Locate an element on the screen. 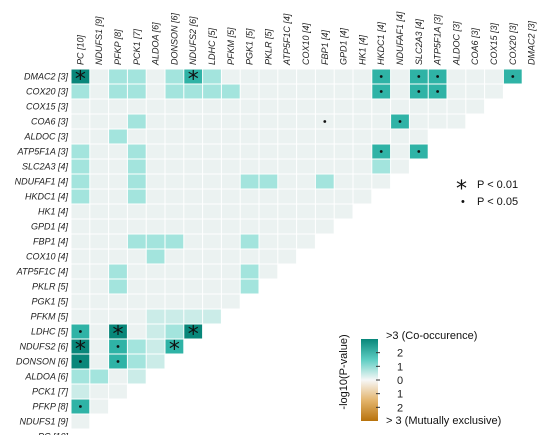 The width and height of the screenshot is (550, 435). column-label: PFKM [5] is located at coordinates (231, 46).